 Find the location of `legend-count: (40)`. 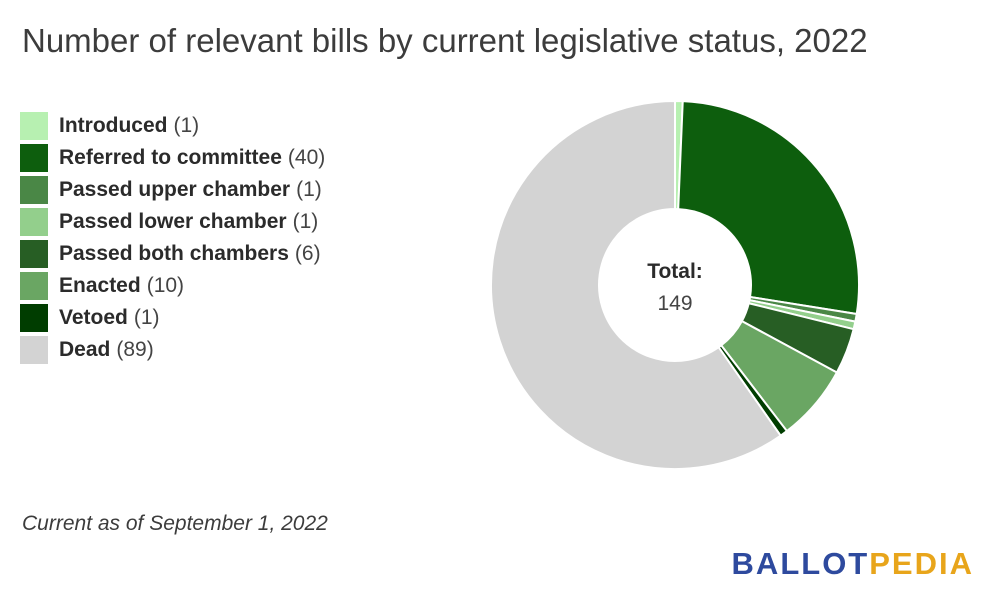

legend-count: (40) is located at coordinates (306, 157).